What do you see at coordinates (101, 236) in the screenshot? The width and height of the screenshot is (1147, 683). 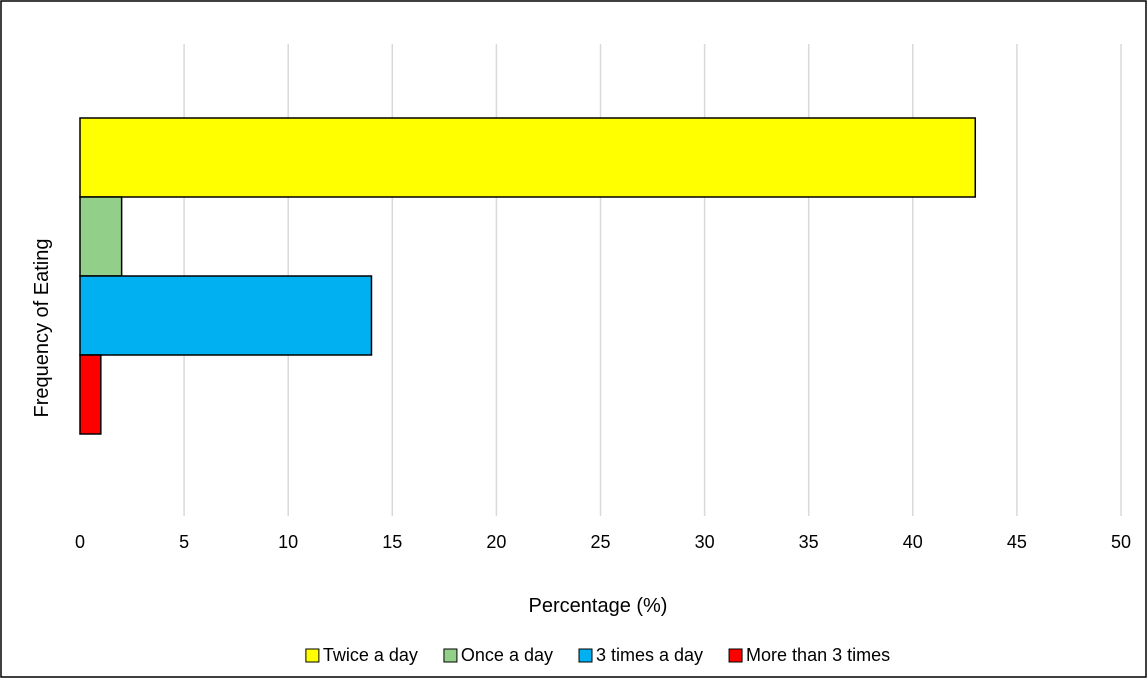 I see `bar-once-a-day` at bounding box center [101, 236].